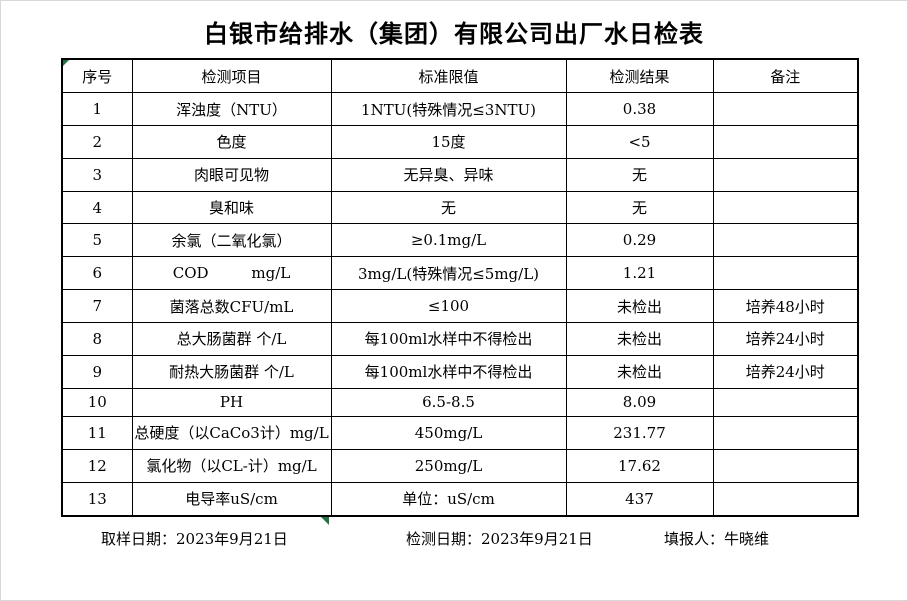 The image size is (908, 601). I want to click on footer-sample-date: 取样日期：2023年9月21日, so click(194, 539).